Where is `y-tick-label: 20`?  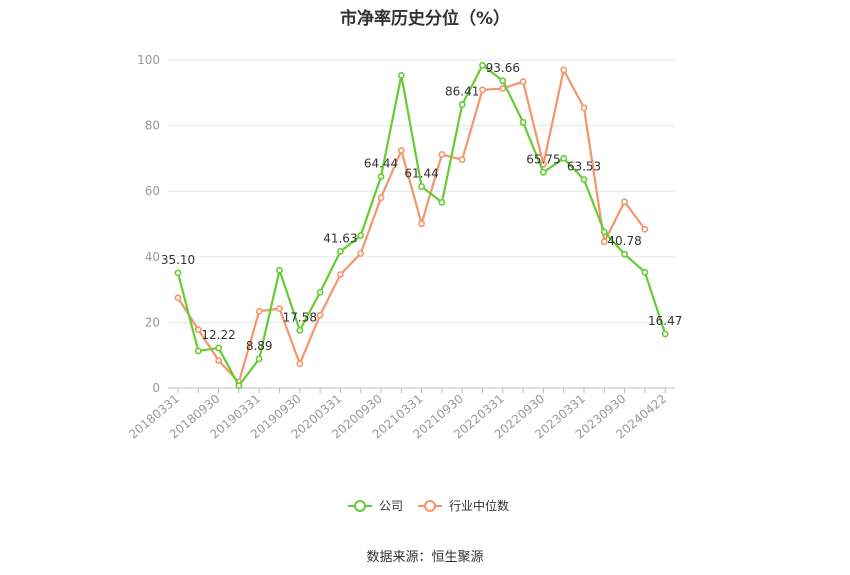
y-tick-label: 20 is located at coordinates (152, 322).